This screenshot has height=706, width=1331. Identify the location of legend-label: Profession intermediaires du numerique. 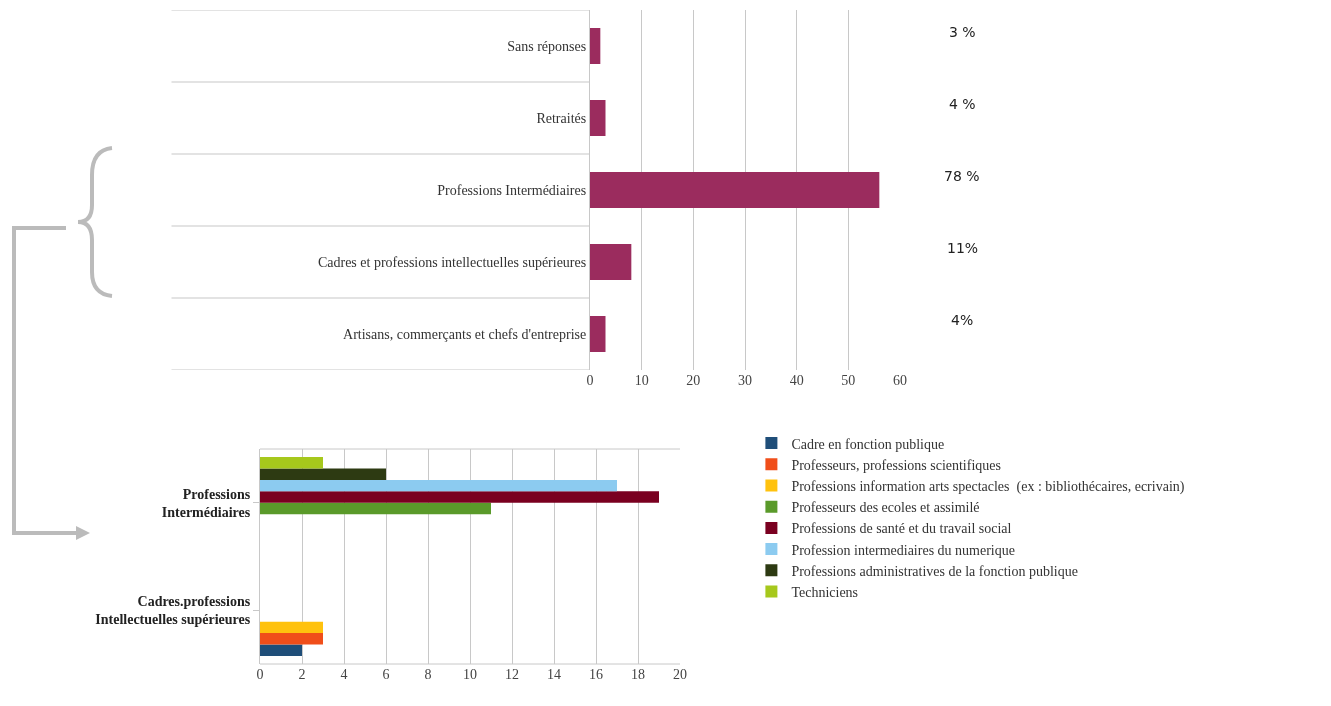
(903, 550).